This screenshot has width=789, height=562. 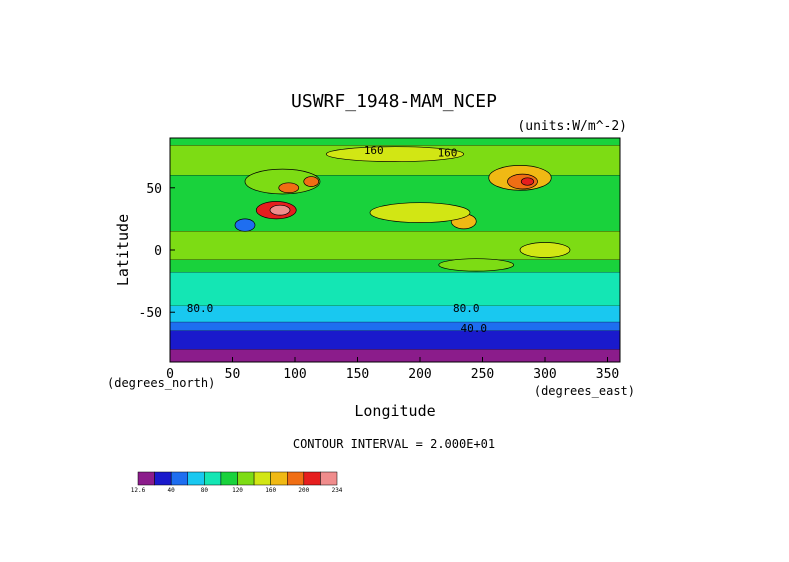 What do you see at coordinates (607, 374) in the screenshot?
I see `x-tick-label: 350` at bounding box center [607, 374].